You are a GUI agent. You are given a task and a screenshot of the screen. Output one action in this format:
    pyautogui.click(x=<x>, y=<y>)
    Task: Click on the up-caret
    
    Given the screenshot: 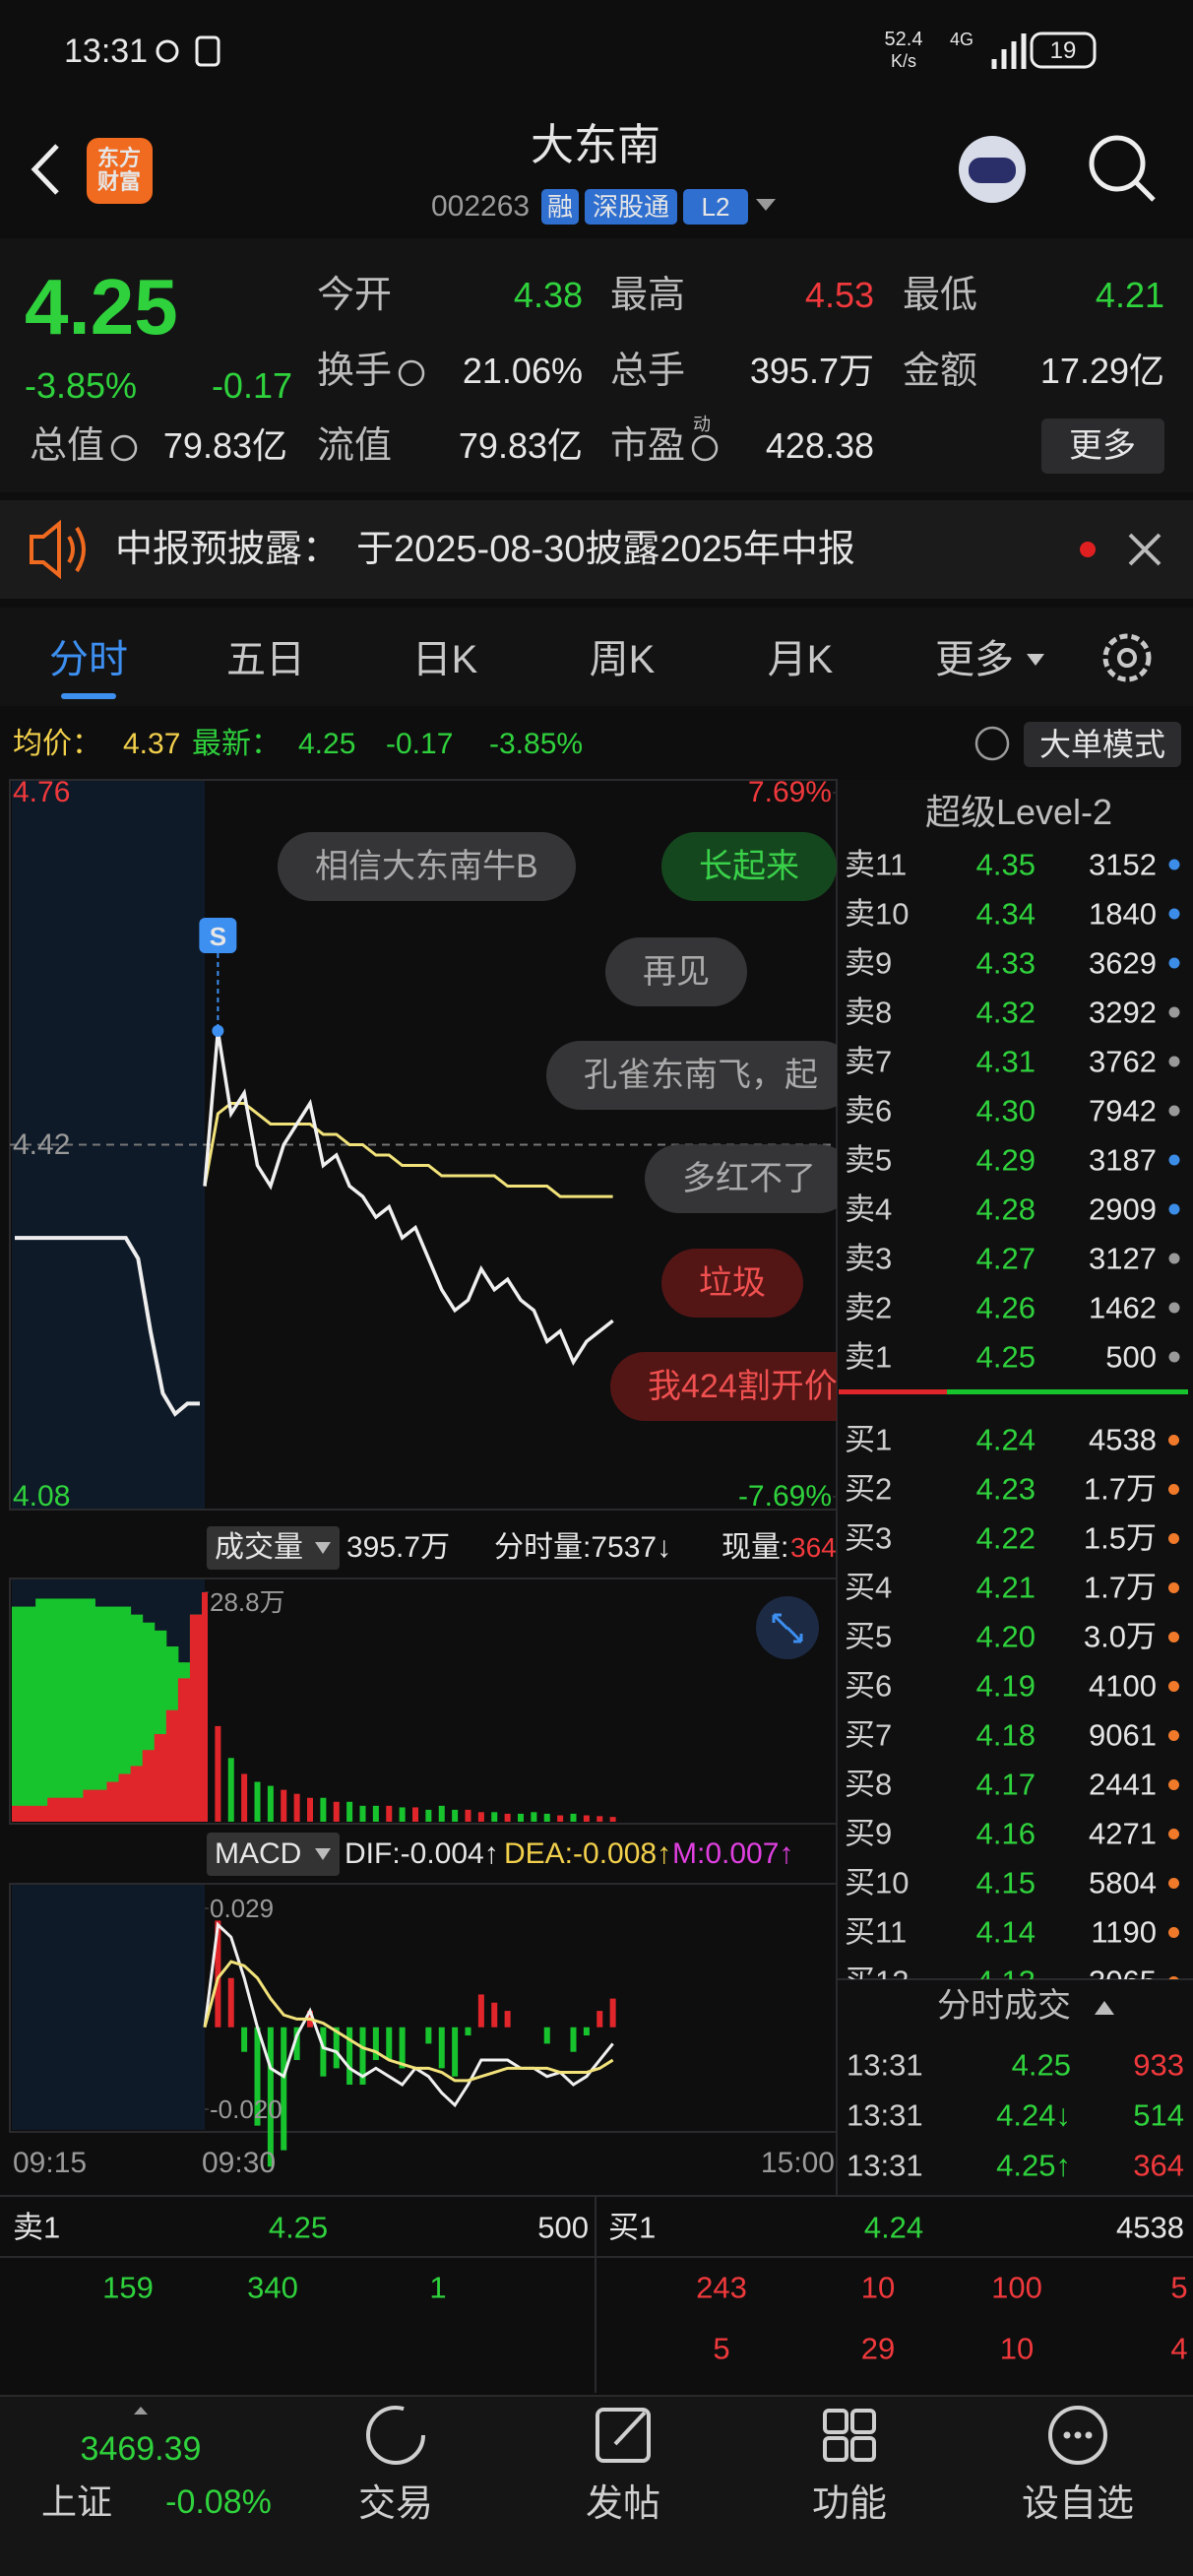 What is the action you would take?
    pyautogui.click(x=141, y=2411)
    